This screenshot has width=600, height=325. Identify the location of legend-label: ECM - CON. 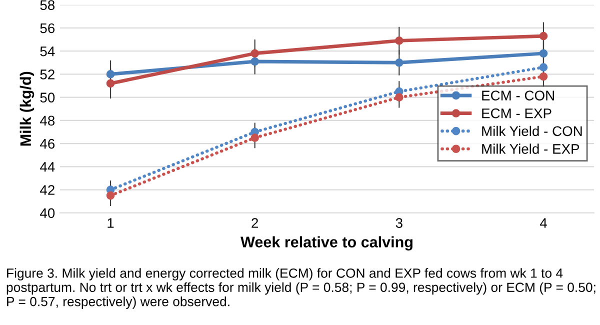
(518, 95).